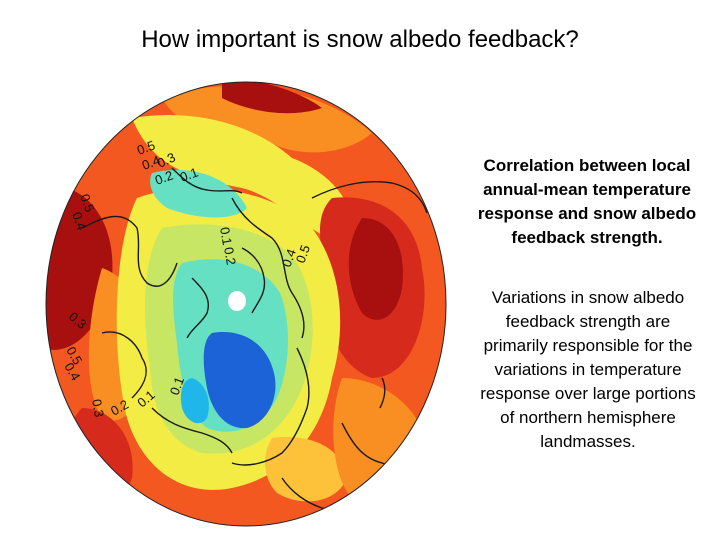  I want to click on north-pole-marker, so click(237, 301).